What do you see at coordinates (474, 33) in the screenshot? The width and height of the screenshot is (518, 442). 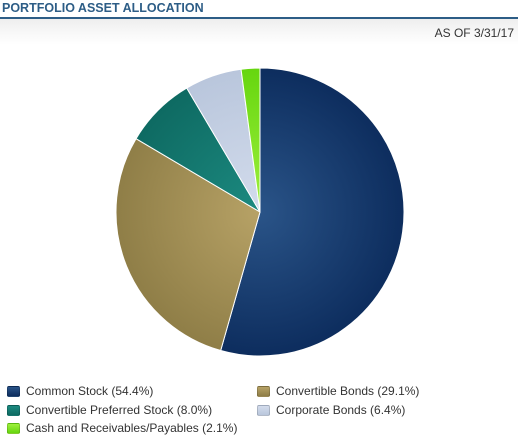 I see `as-of-date: AS OF 3/31/17` at bounding box center [474, 33].